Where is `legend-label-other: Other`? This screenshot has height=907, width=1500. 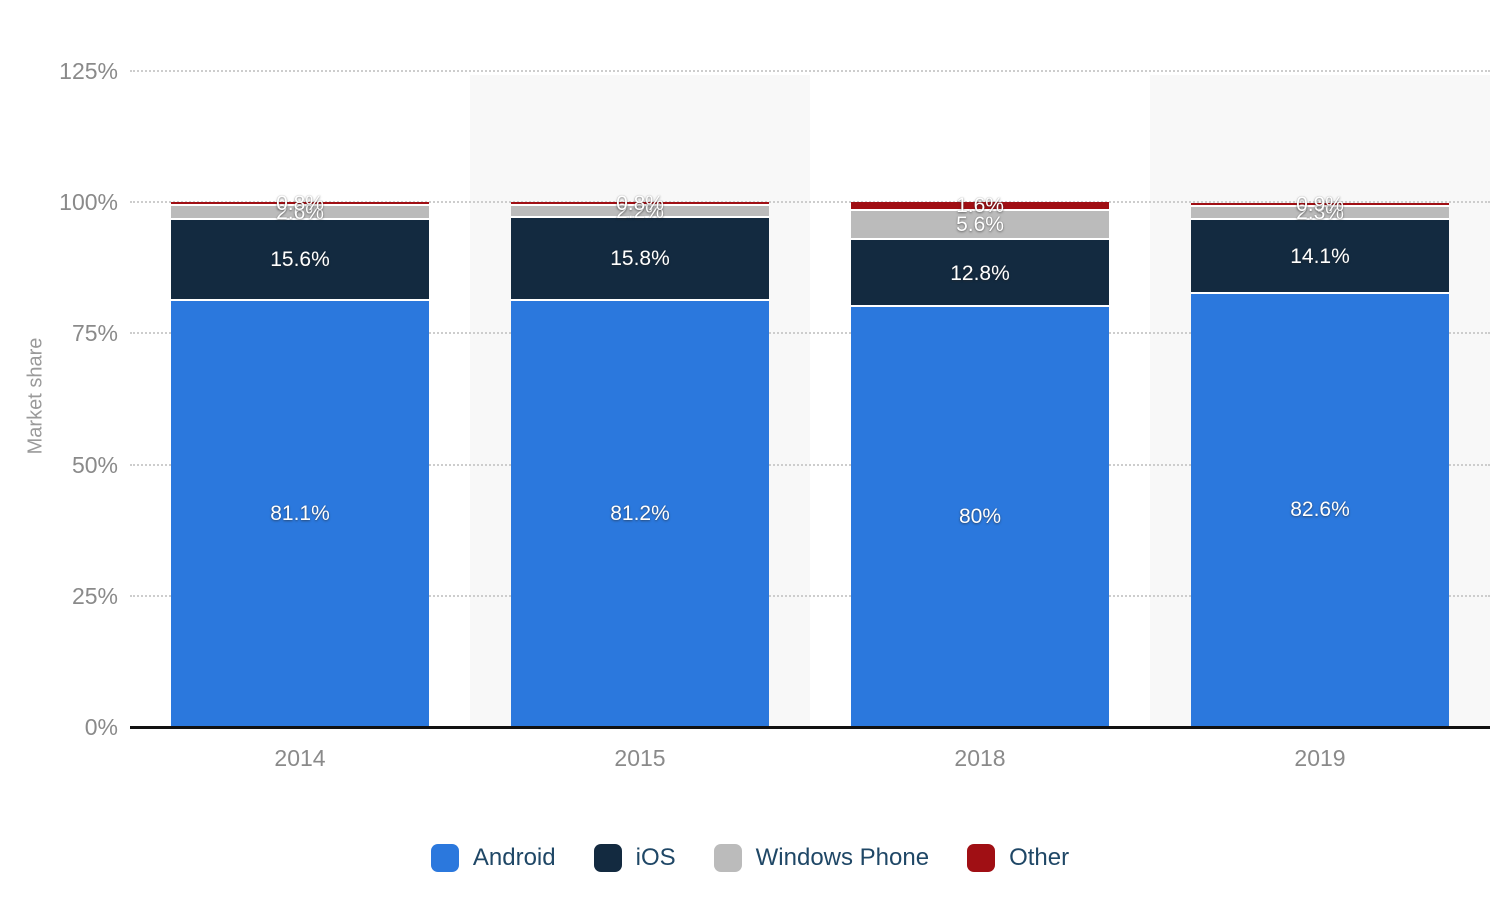
legend-label-other: Other is located at coordinates (1039, 857).